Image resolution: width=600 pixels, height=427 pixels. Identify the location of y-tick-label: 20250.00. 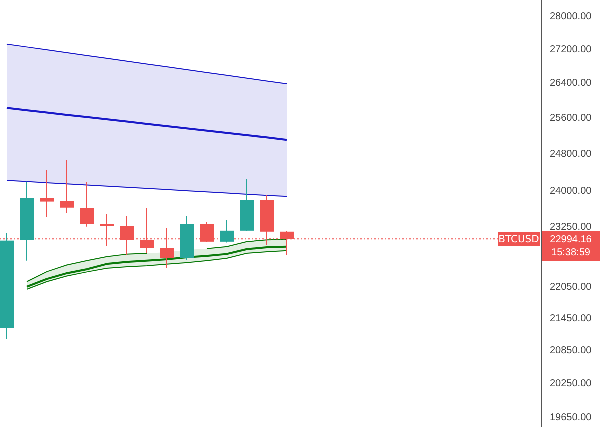
(571, 384).